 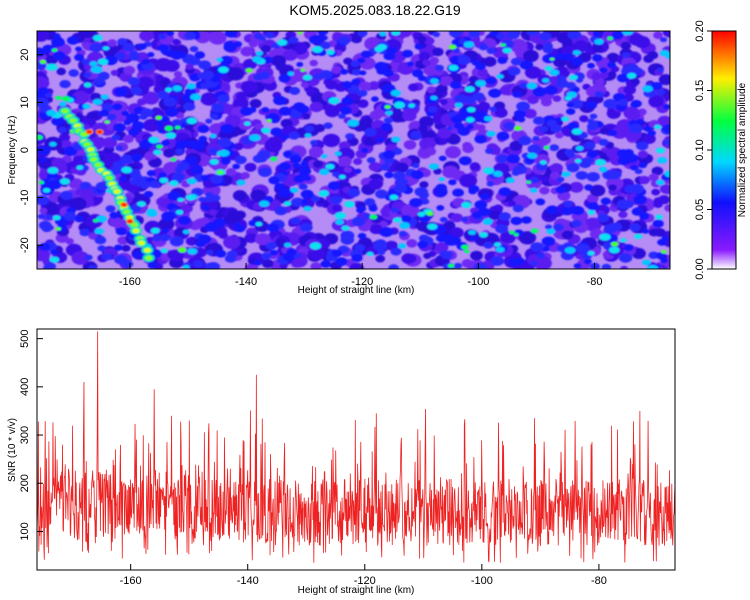 What do you see at coordinates (362, 282) in the screenshot?
I see `x-tick-label: -120` at bounding box center [362, 282].